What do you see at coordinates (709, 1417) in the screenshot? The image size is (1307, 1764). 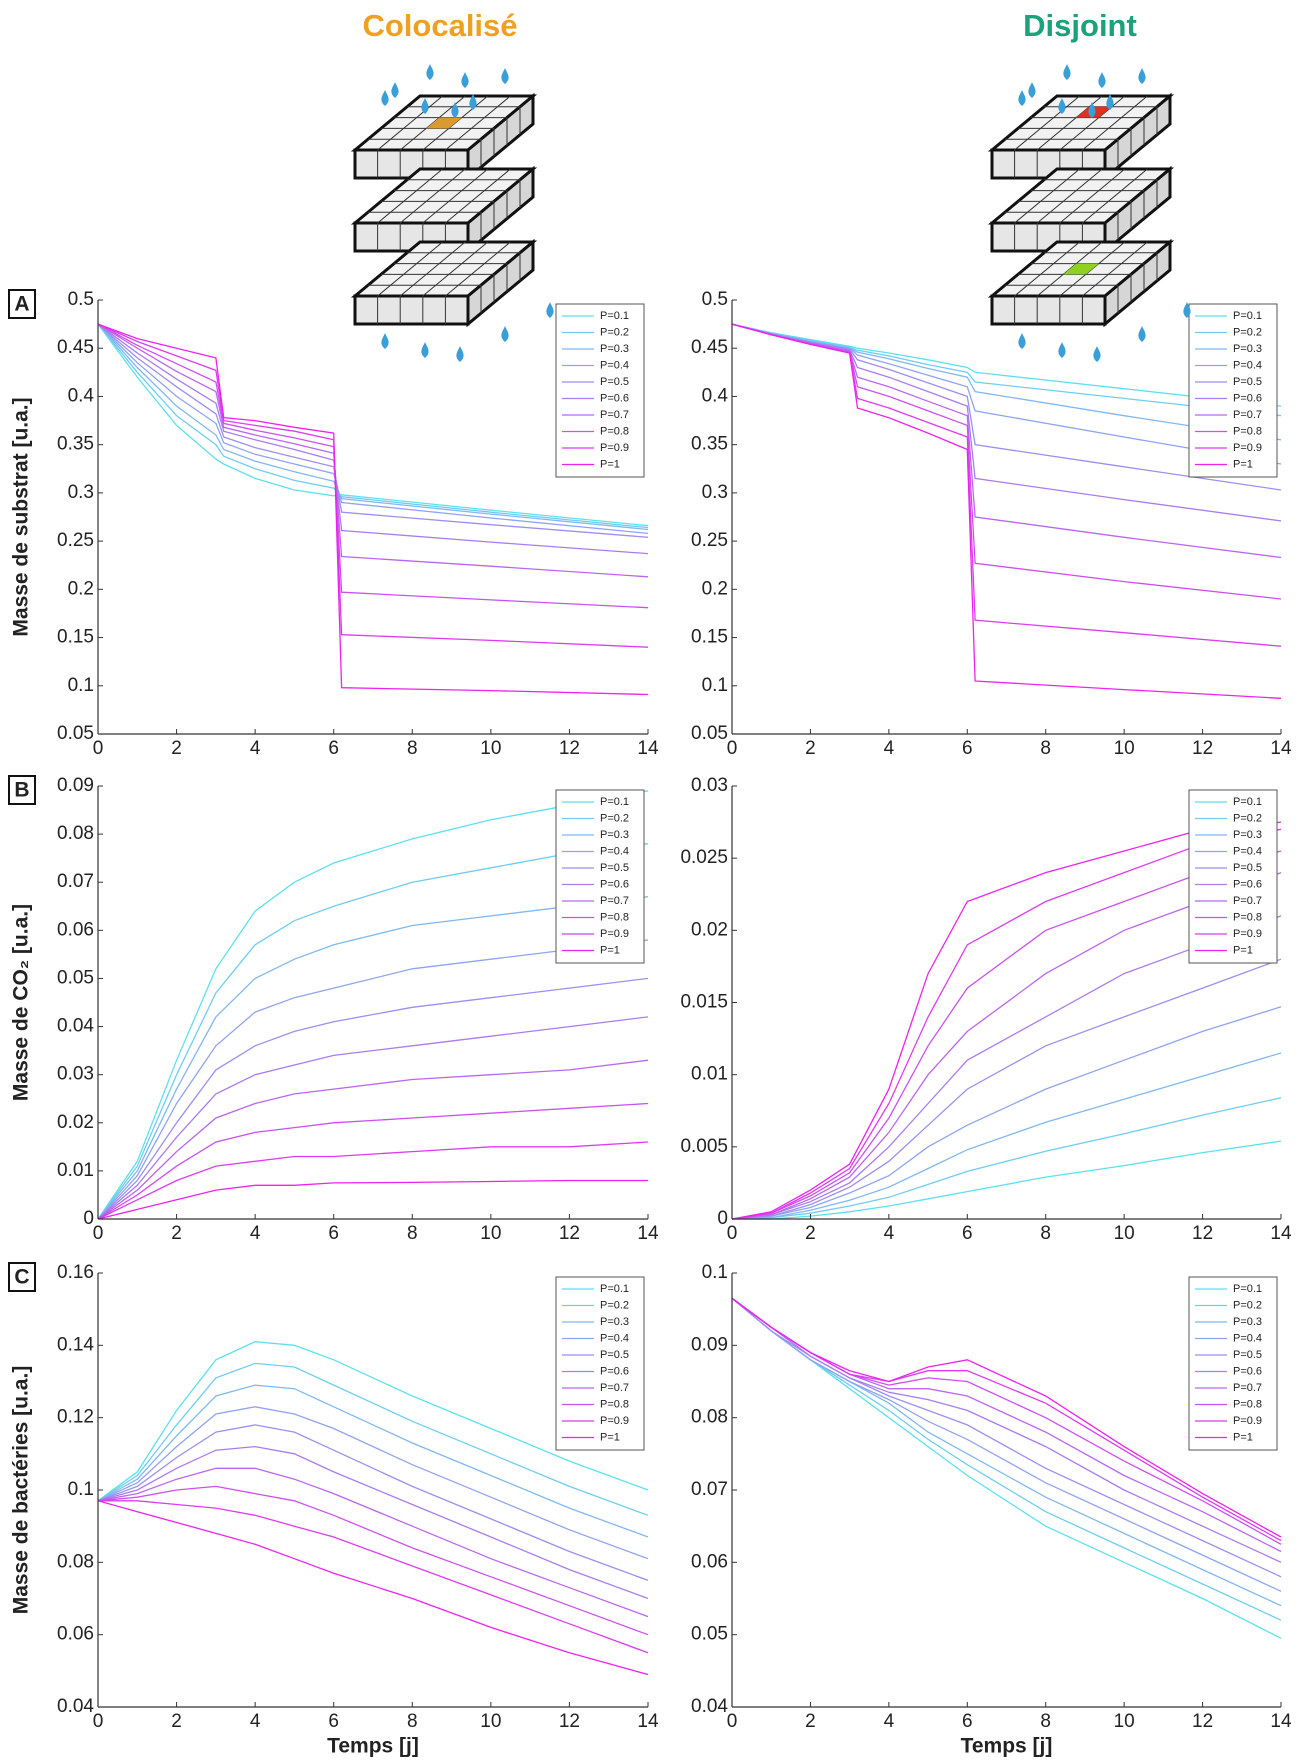 I see `y-tick-label: 0.08` at bounding box center [709, 1417].